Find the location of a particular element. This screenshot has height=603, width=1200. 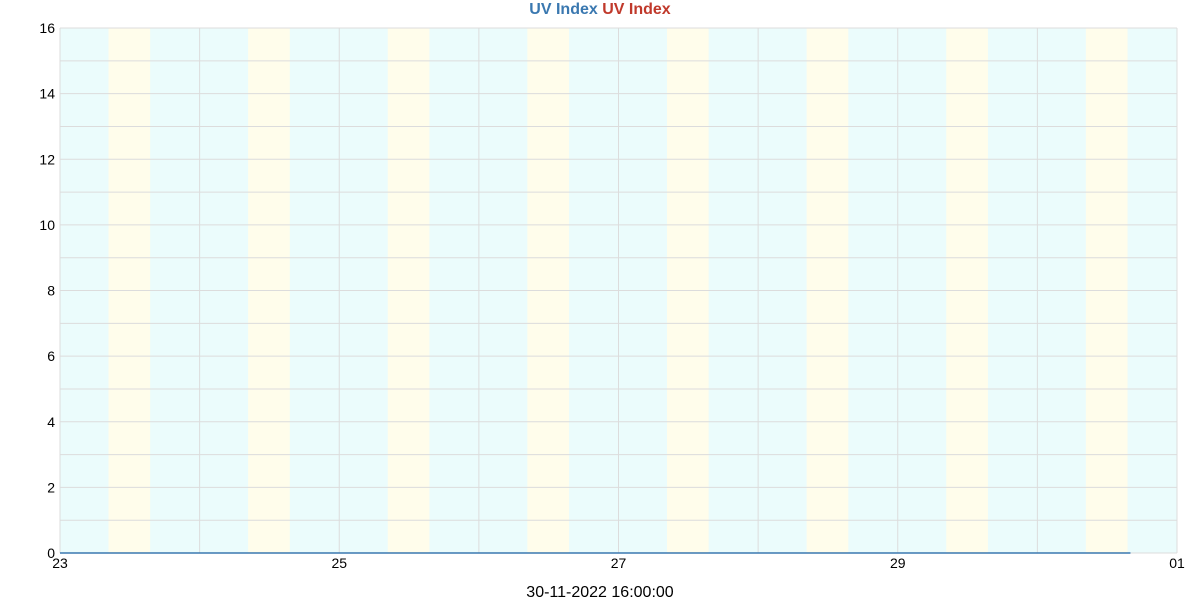

chart-title-part-2: UV Index is located at coordinates (636, 9).